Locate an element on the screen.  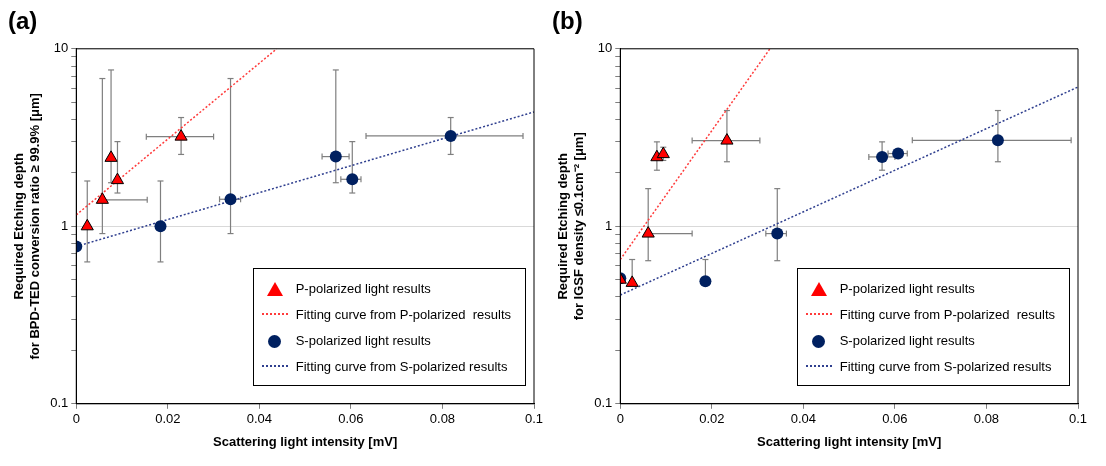
y-axis-title: Required Etching depth for IGSF density ≤0.1cm⁻² [μm] is located at coordinates (570, 226).